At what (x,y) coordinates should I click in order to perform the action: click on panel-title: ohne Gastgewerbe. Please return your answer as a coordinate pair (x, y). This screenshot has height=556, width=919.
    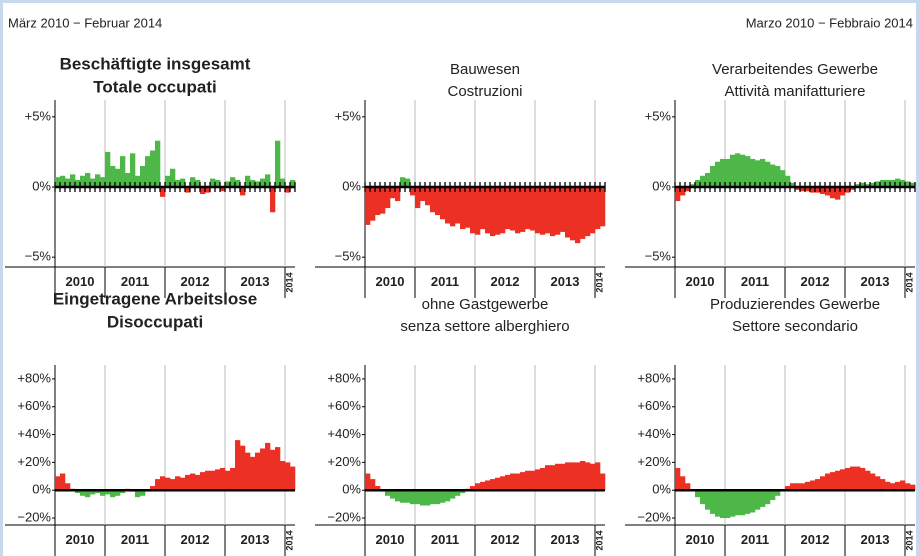
    Looking at the image, I should click on (485, 304).